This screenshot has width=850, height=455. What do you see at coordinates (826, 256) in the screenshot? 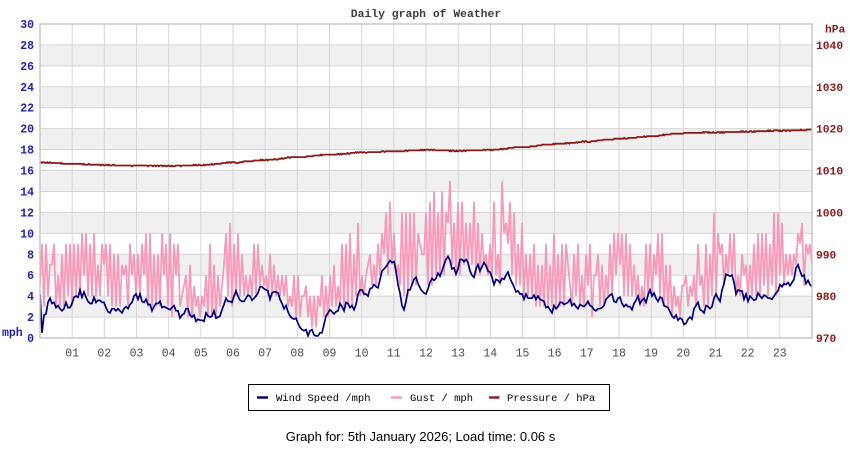
I see `svg-text: 990` at bounding box center [826, 256].